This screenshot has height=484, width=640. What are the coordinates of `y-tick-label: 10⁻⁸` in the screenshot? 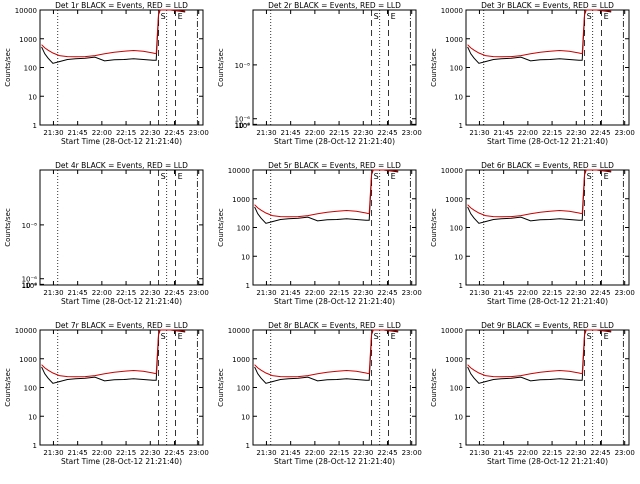 It's located at (30, 226).